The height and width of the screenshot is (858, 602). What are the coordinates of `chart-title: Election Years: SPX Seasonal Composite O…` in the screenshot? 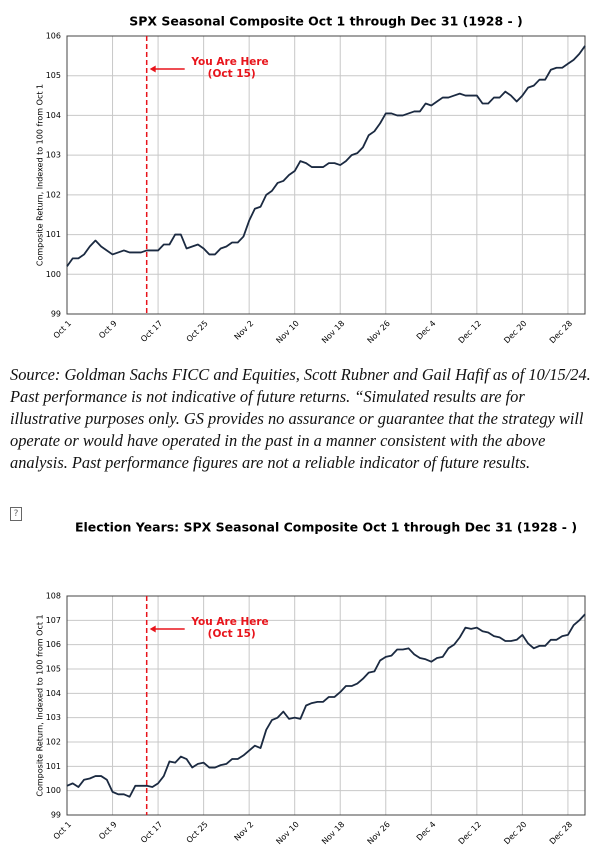 It's located at (326, 527).